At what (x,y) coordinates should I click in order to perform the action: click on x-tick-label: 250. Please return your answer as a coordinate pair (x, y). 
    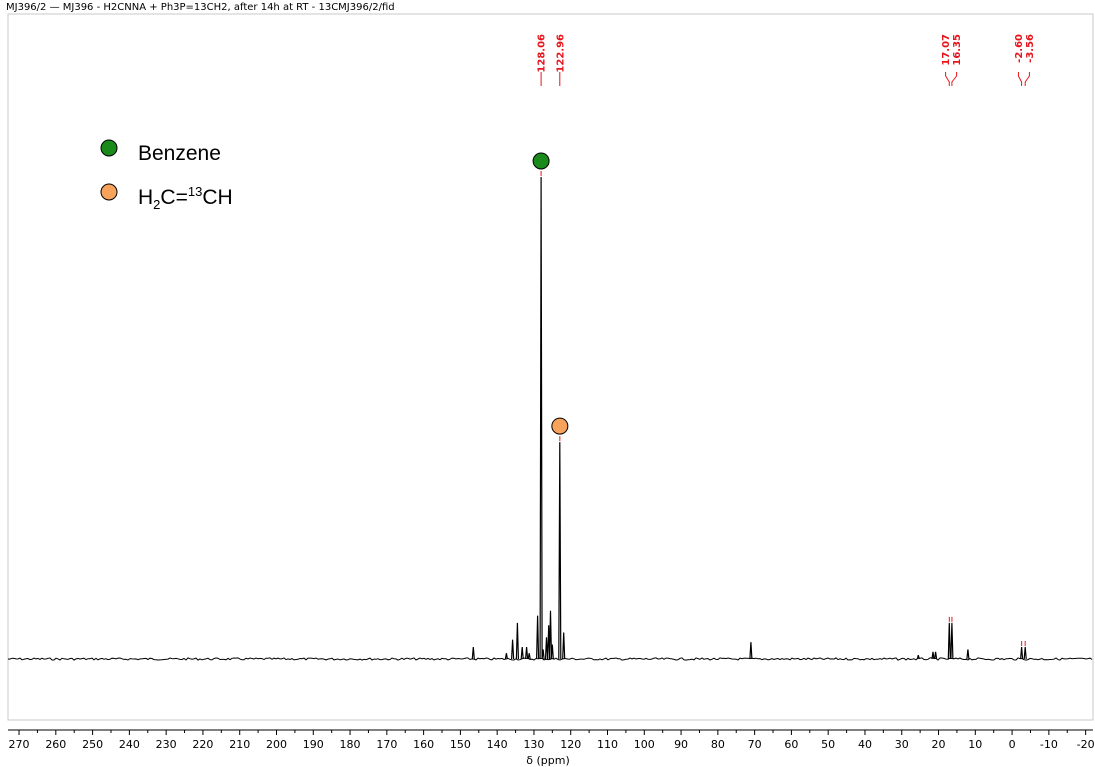
    Looking at the image, I should click on (92, 744).